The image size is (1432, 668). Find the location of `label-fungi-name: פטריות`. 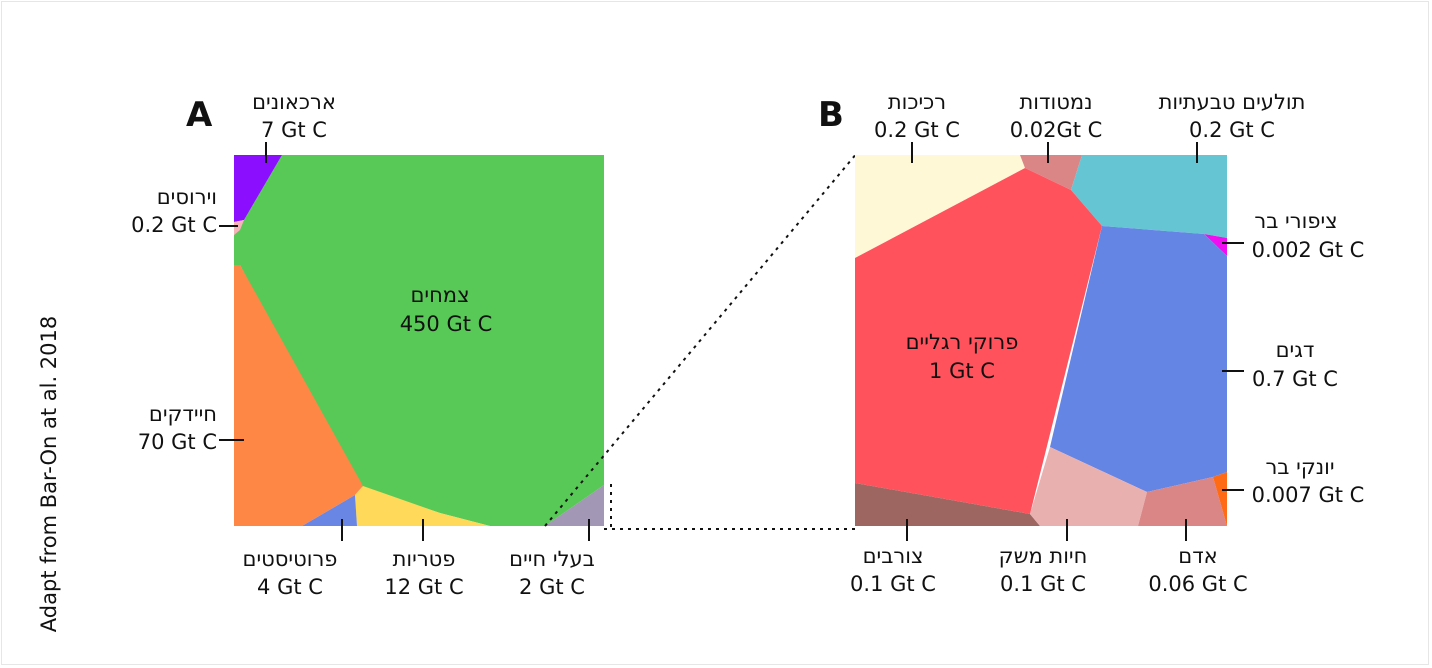

label-fungi-name: פטריות is located at coordinates (424, 559).